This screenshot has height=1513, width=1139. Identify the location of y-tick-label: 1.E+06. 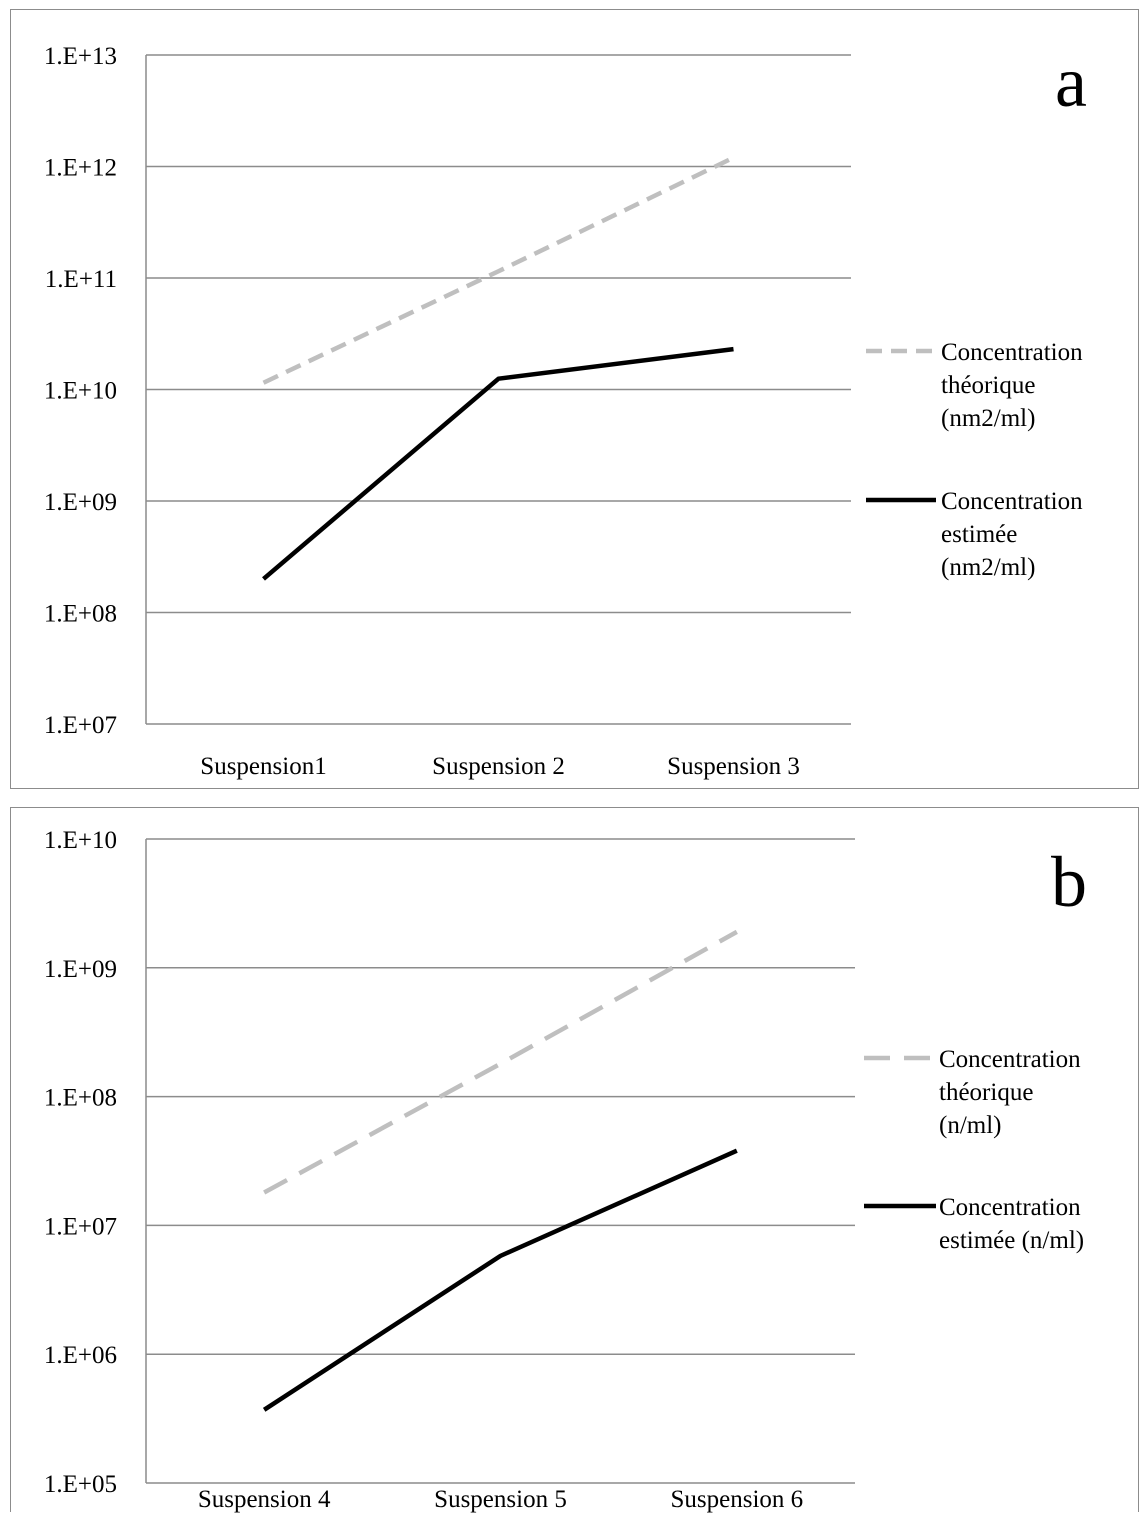
(80, 1355).